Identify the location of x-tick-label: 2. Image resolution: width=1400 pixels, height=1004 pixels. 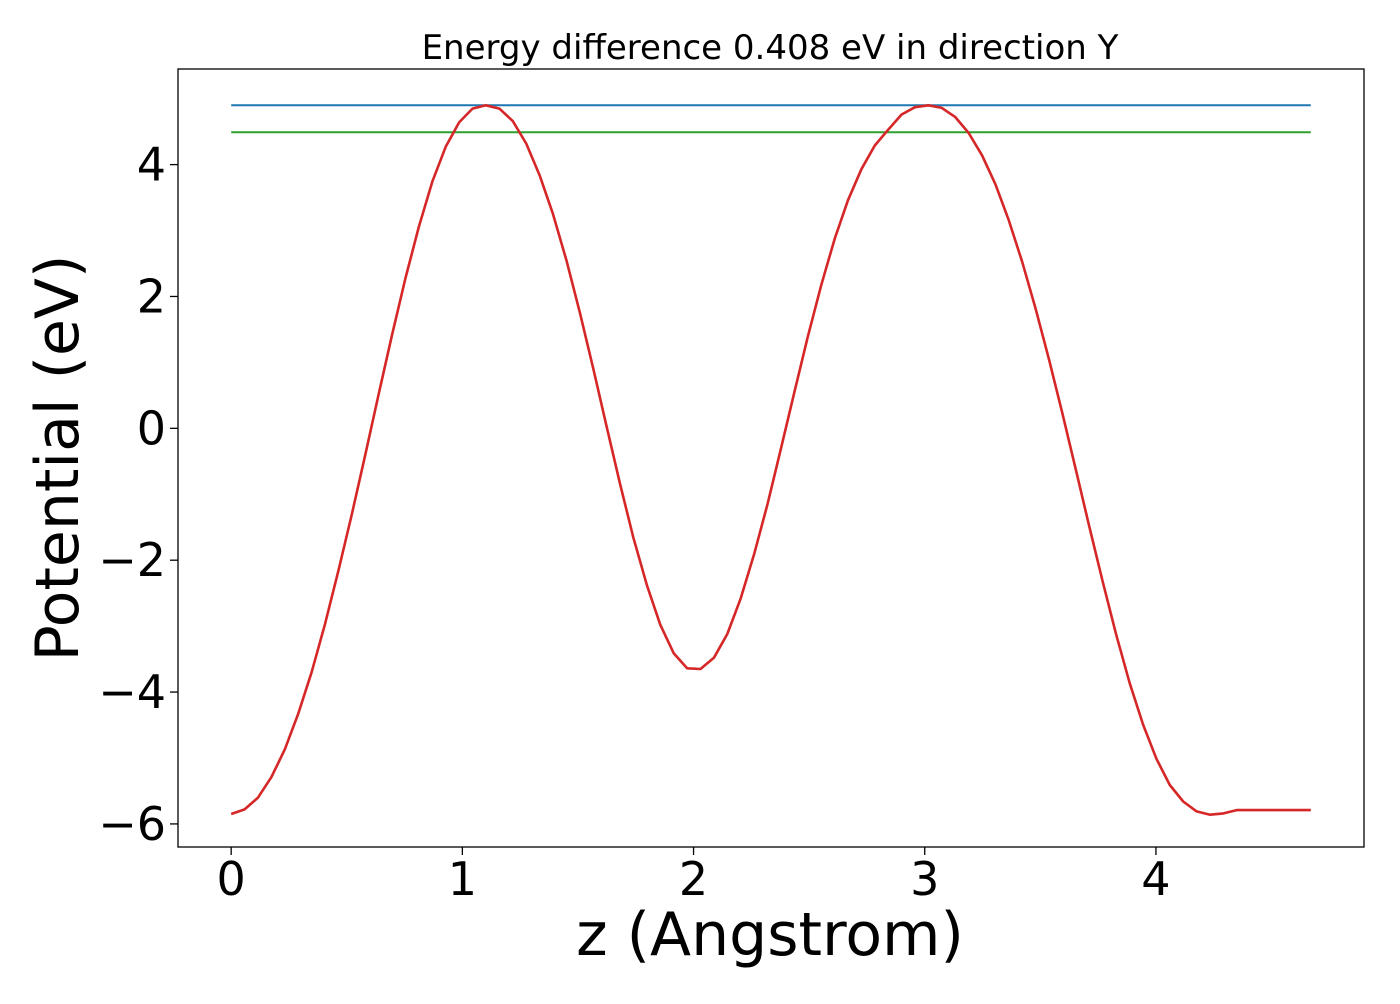
(693, 879).